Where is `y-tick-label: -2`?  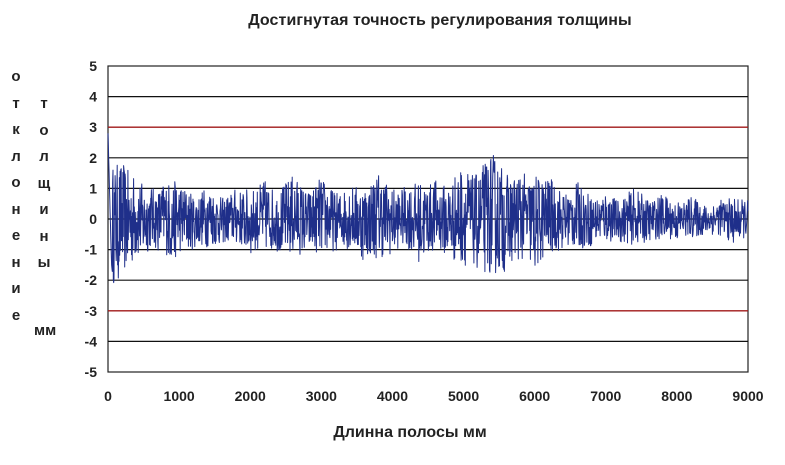 y-tick-label: -2 is located at coordinates (91, 280).